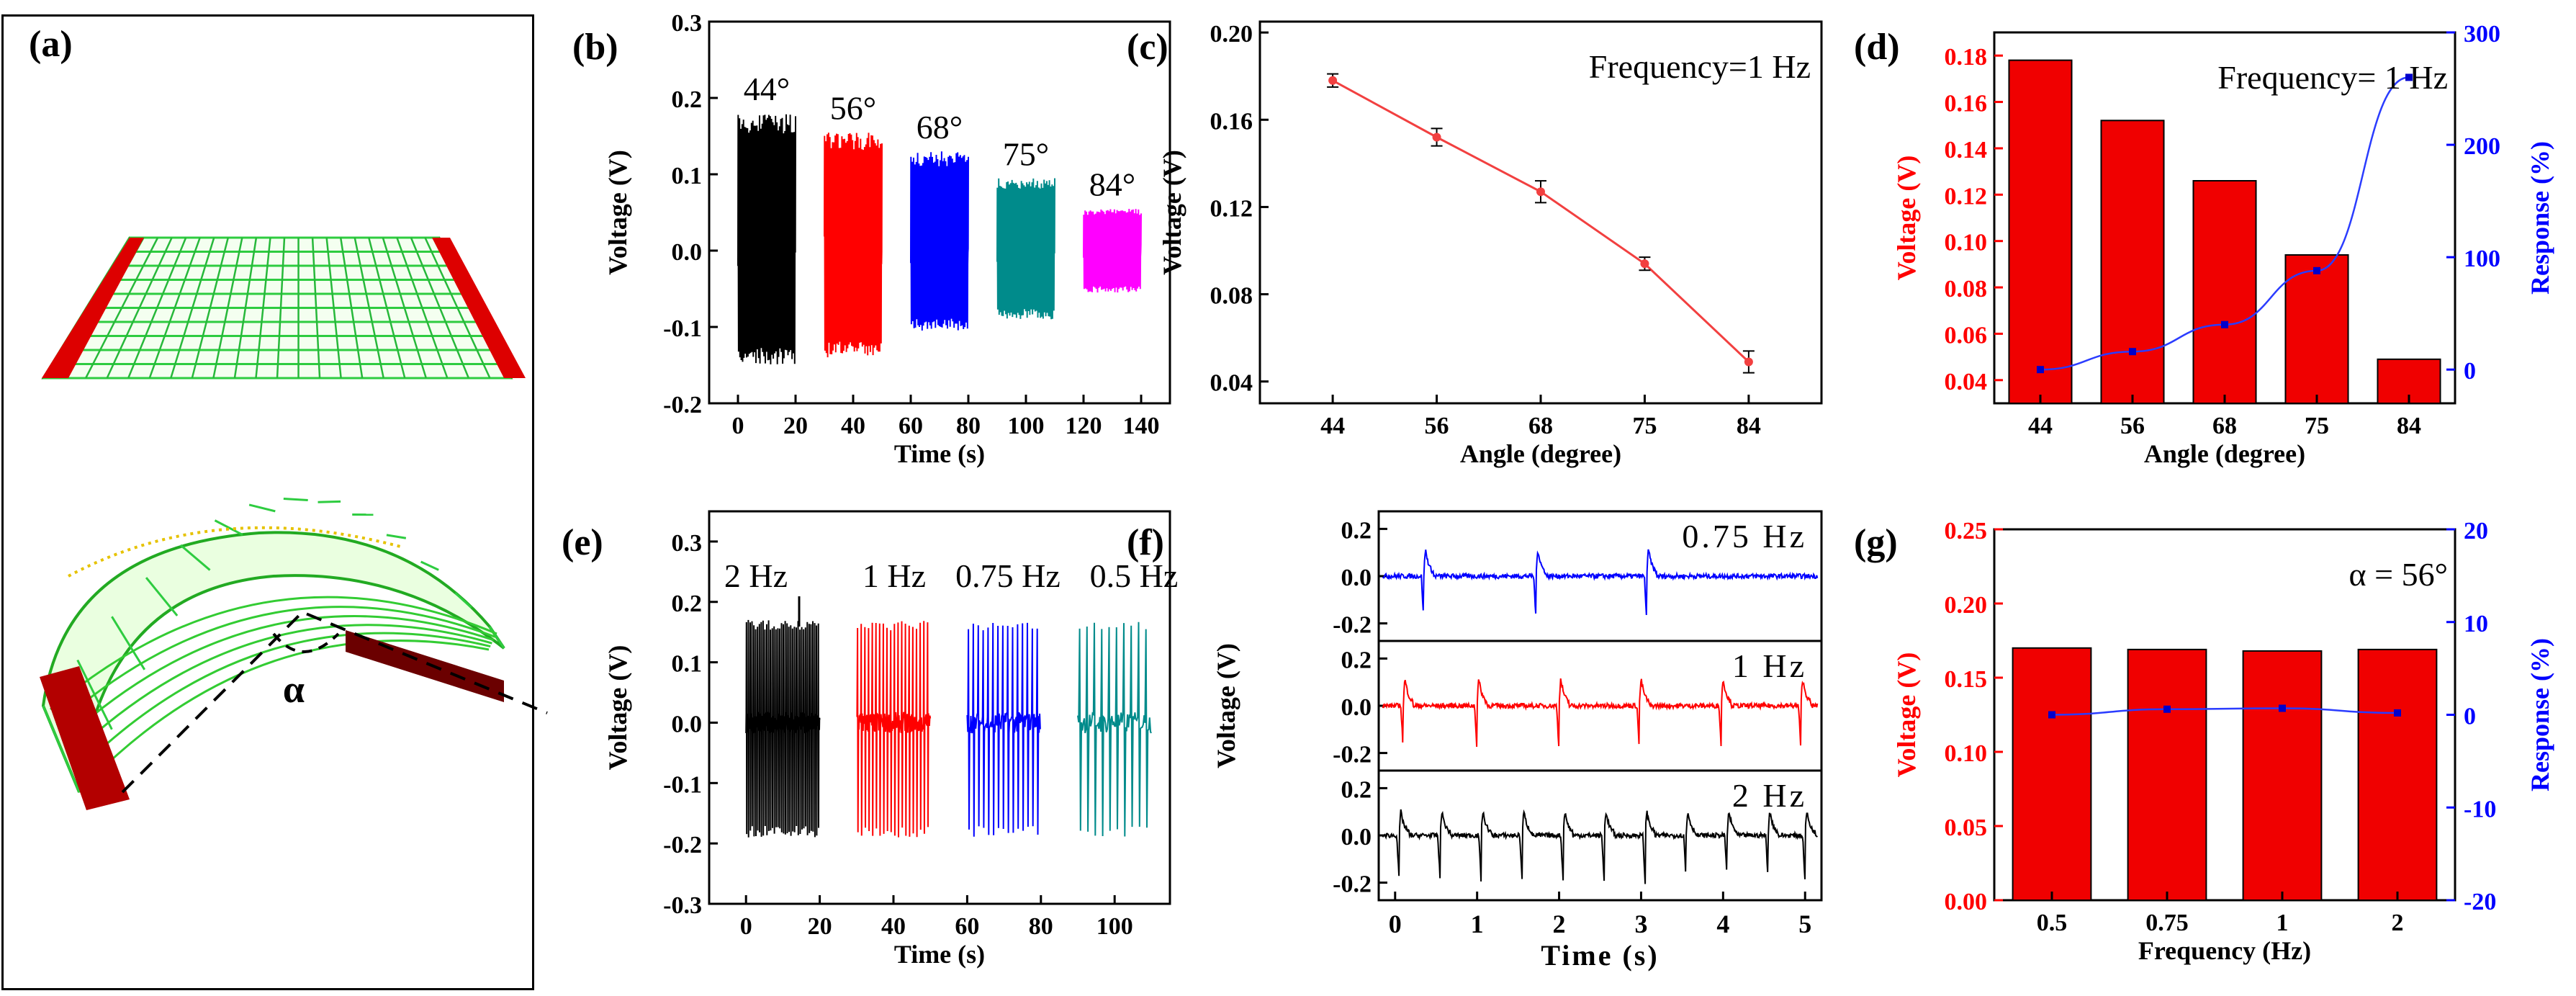 The image size is (2576, 996). What do you see at coordinates (582, 542) in the screenshot?
I see `panel-label-e: (e)` at bounding box center [582, 542].